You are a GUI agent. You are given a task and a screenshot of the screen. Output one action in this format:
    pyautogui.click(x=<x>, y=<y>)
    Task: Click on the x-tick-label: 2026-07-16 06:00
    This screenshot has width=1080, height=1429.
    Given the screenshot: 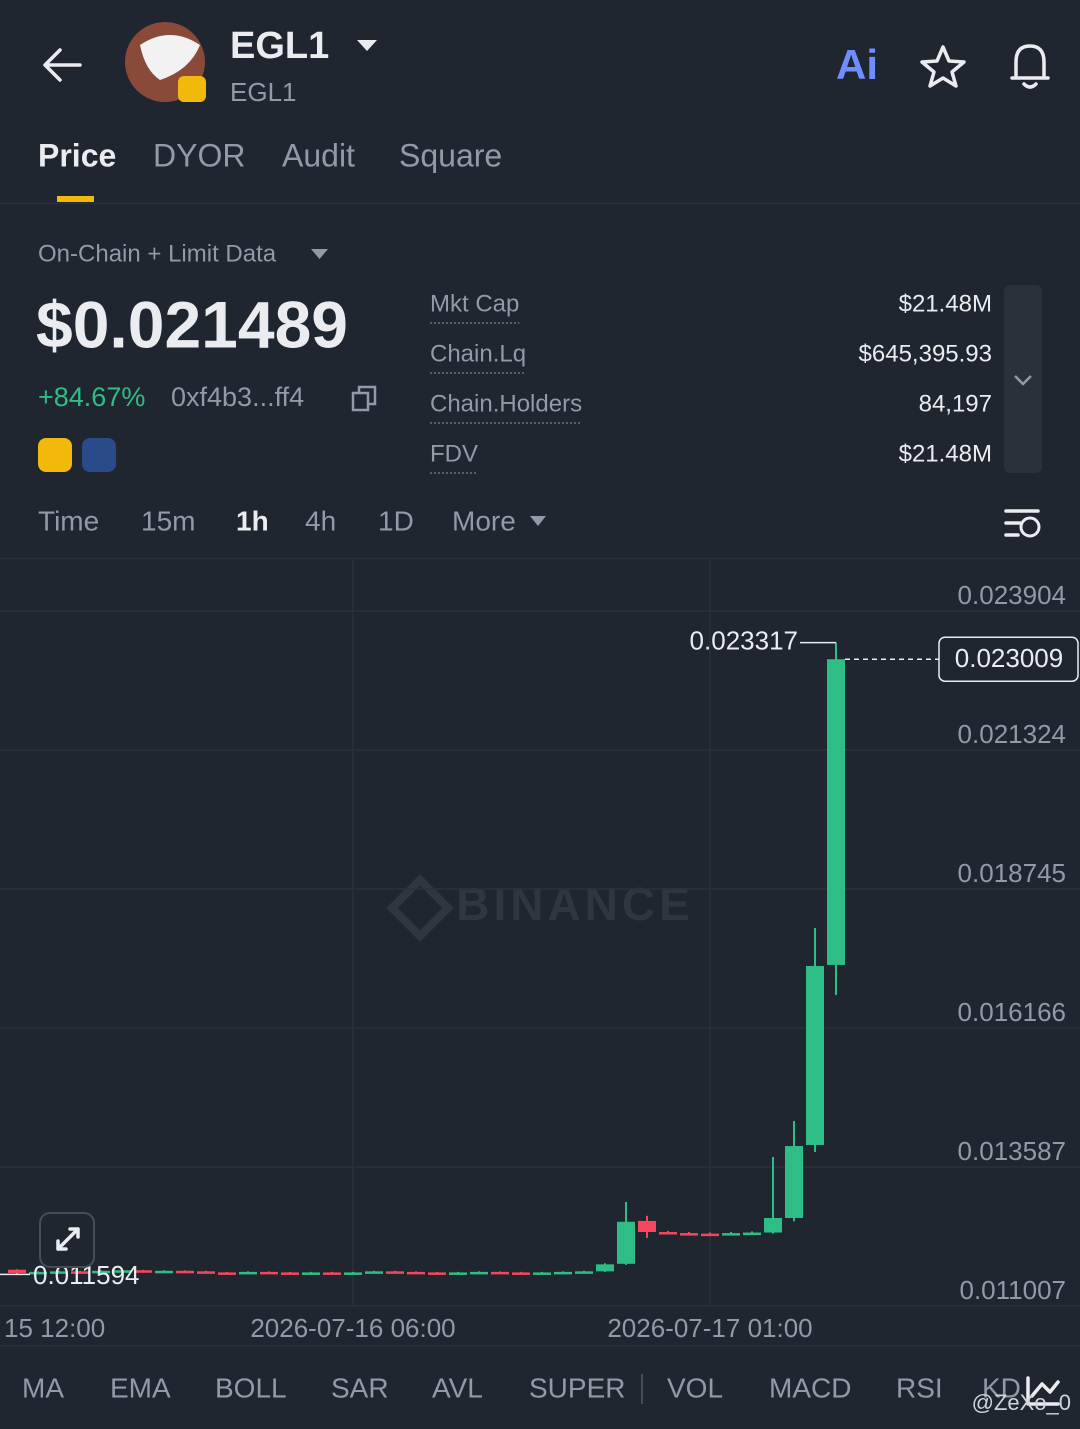 What is the action you would take?
    pyautogui.click(x=352, y=1328)
    